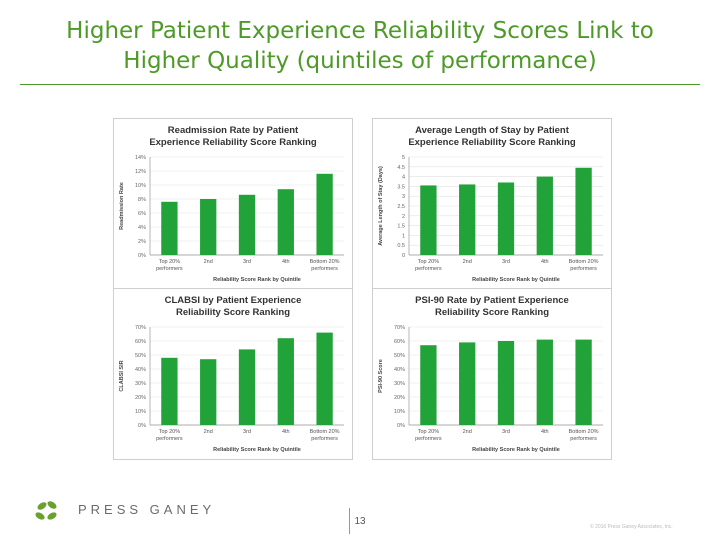 This screenshot has width=720, height=540. I want to click on chart-3-ytick-label: 60%, so click(399, 342).